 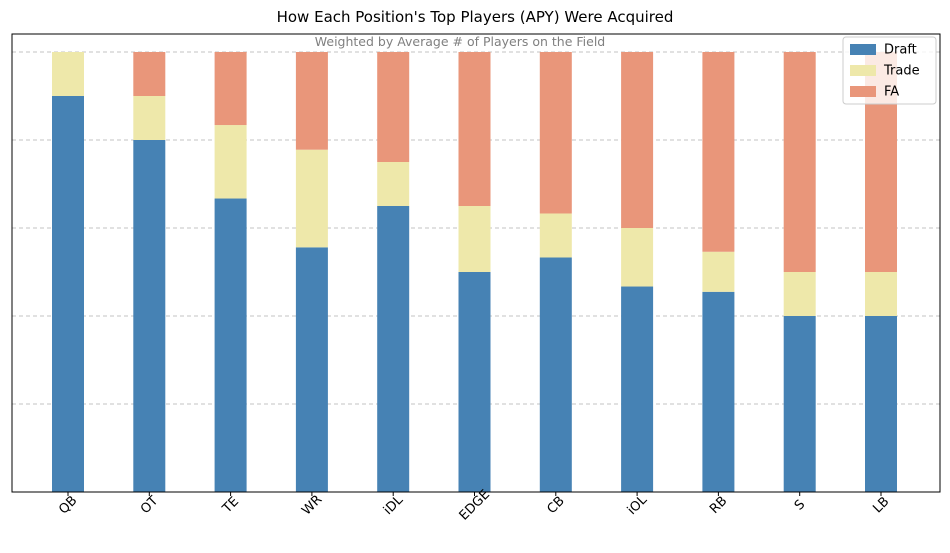 What do you see at coordinates (718, 271) in the screenshot?
I see `bar-trade-rb` at bounding box center [718, 271].